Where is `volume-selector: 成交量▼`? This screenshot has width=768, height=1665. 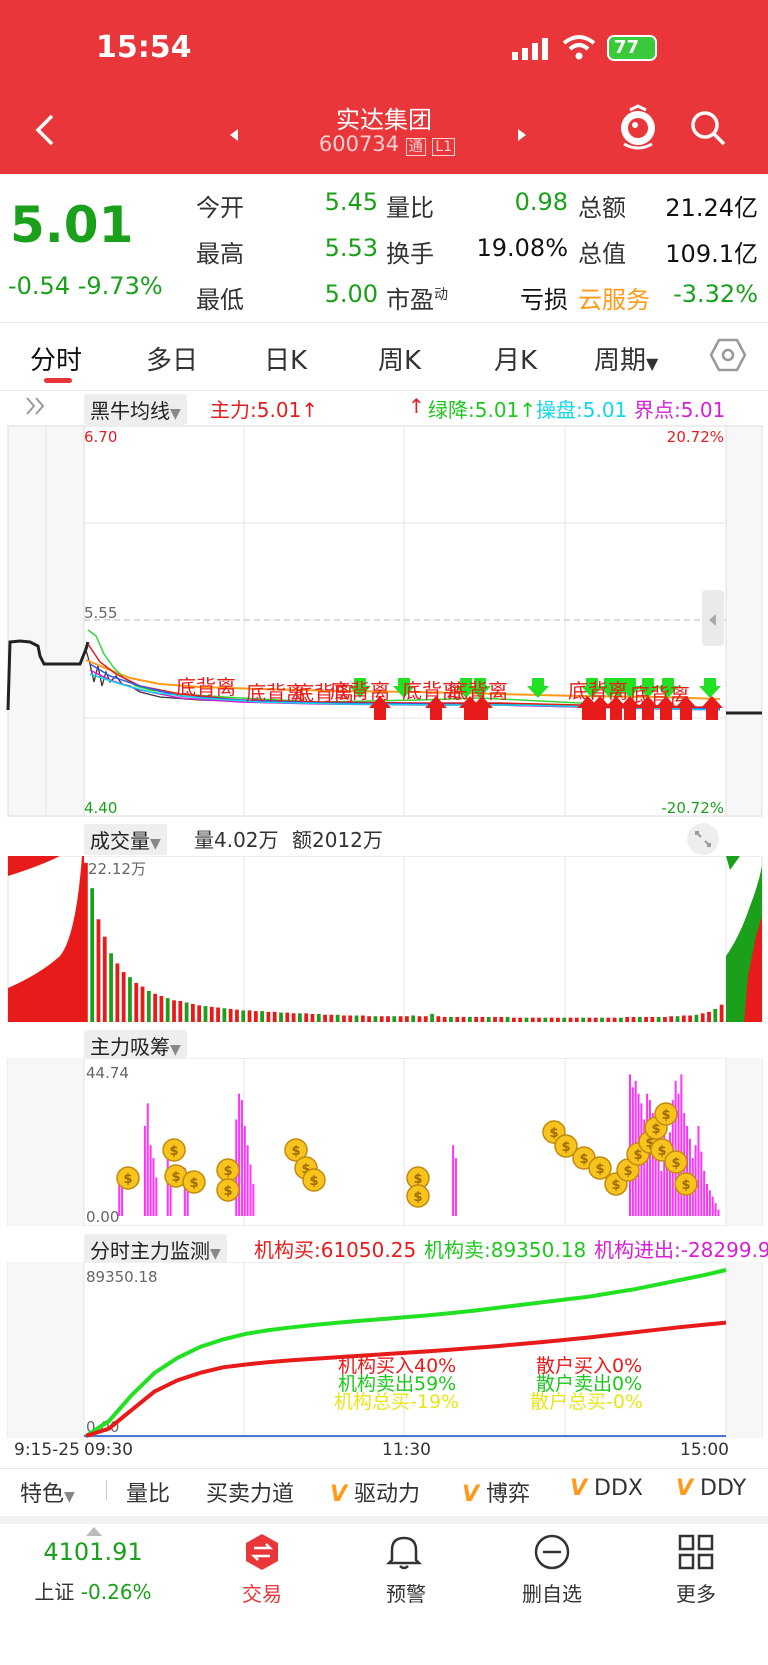 volume-selector: 成交量▼ is located at coordinates (125, 839).